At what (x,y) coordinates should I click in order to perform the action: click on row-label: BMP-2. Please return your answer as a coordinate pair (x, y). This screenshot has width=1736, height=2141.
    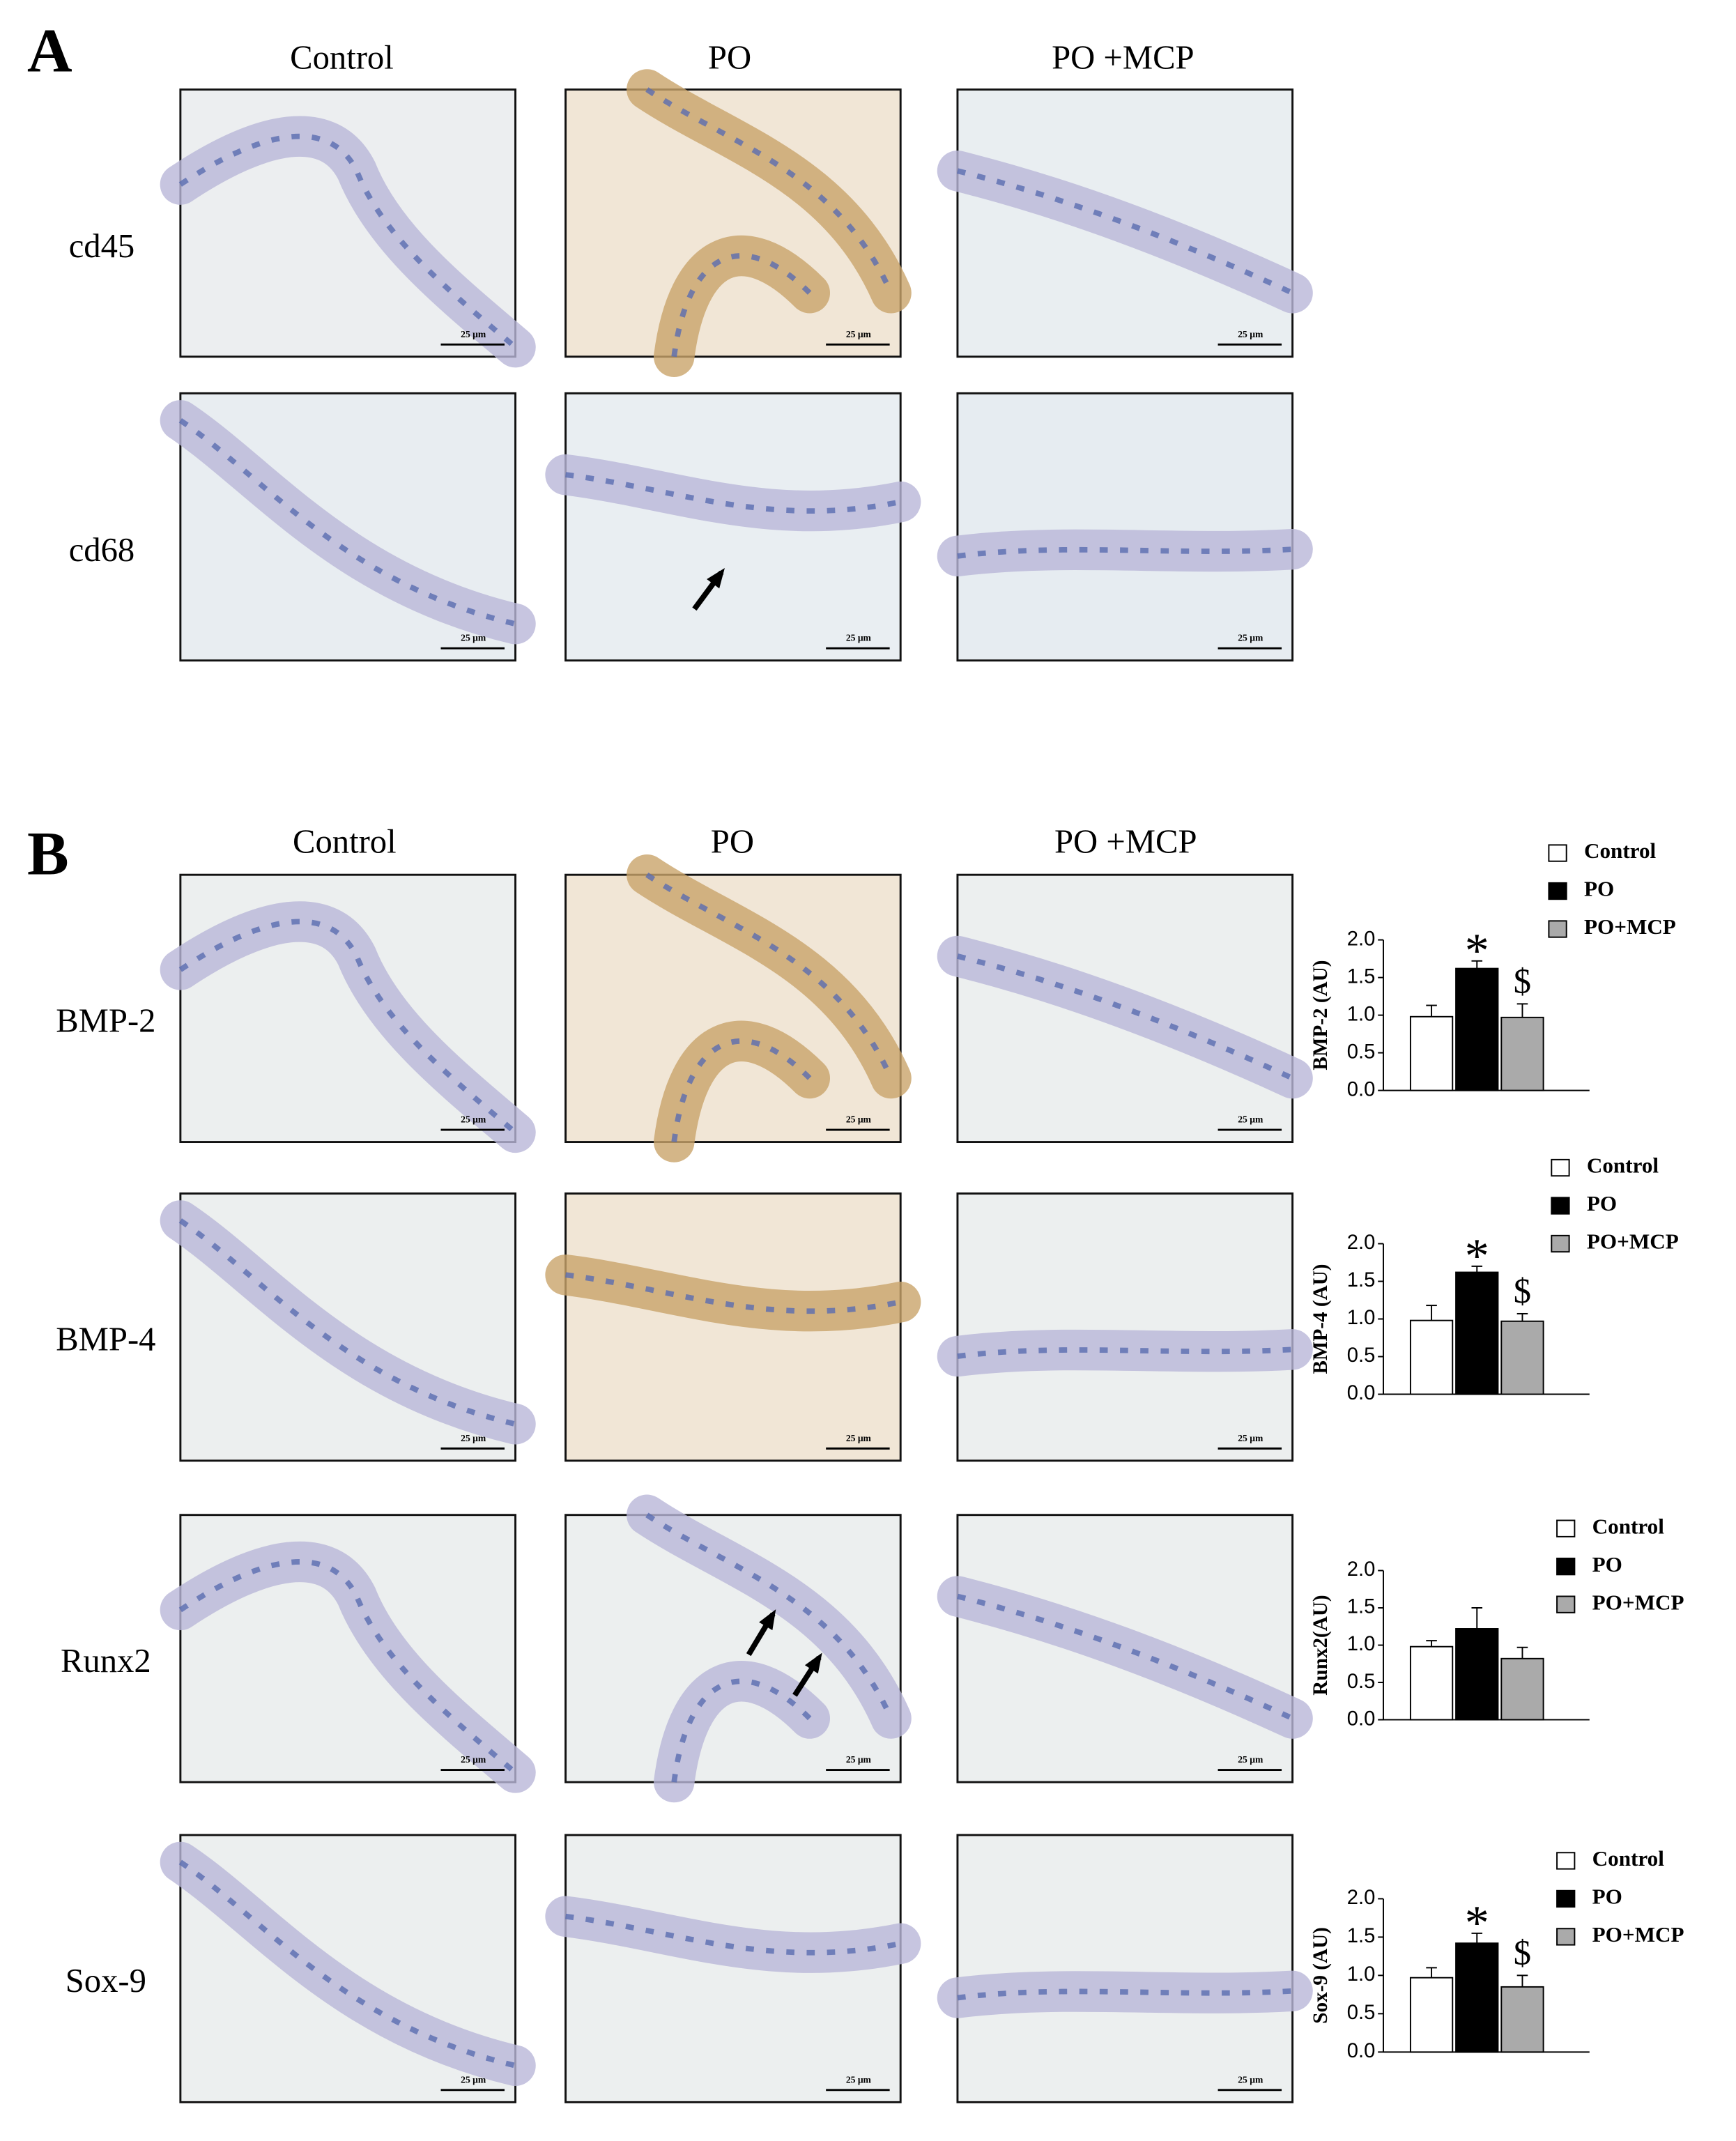
    Looking at the image, I should click on (105, 1020).